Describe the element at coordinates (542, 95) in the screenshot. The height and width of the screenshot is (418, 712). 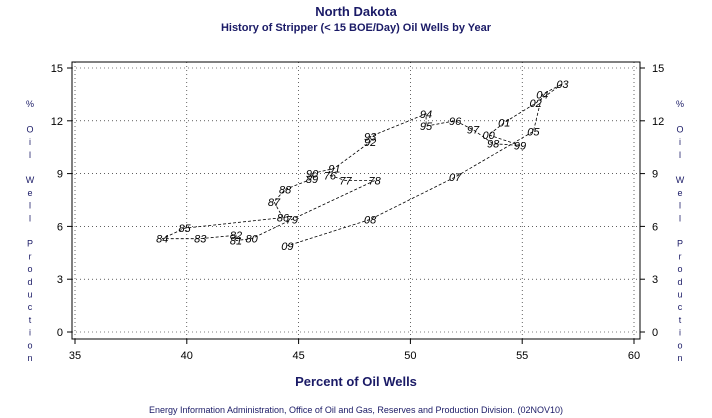
I see `data-point-04: 04` at that location.